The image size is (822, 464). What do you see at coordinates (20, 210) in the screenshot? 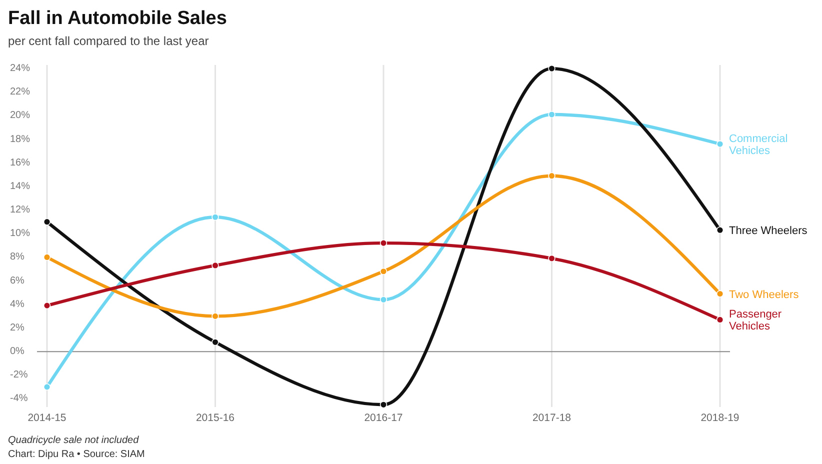
I see `y-tick-label: 12%` at bounding box center [20, 210].